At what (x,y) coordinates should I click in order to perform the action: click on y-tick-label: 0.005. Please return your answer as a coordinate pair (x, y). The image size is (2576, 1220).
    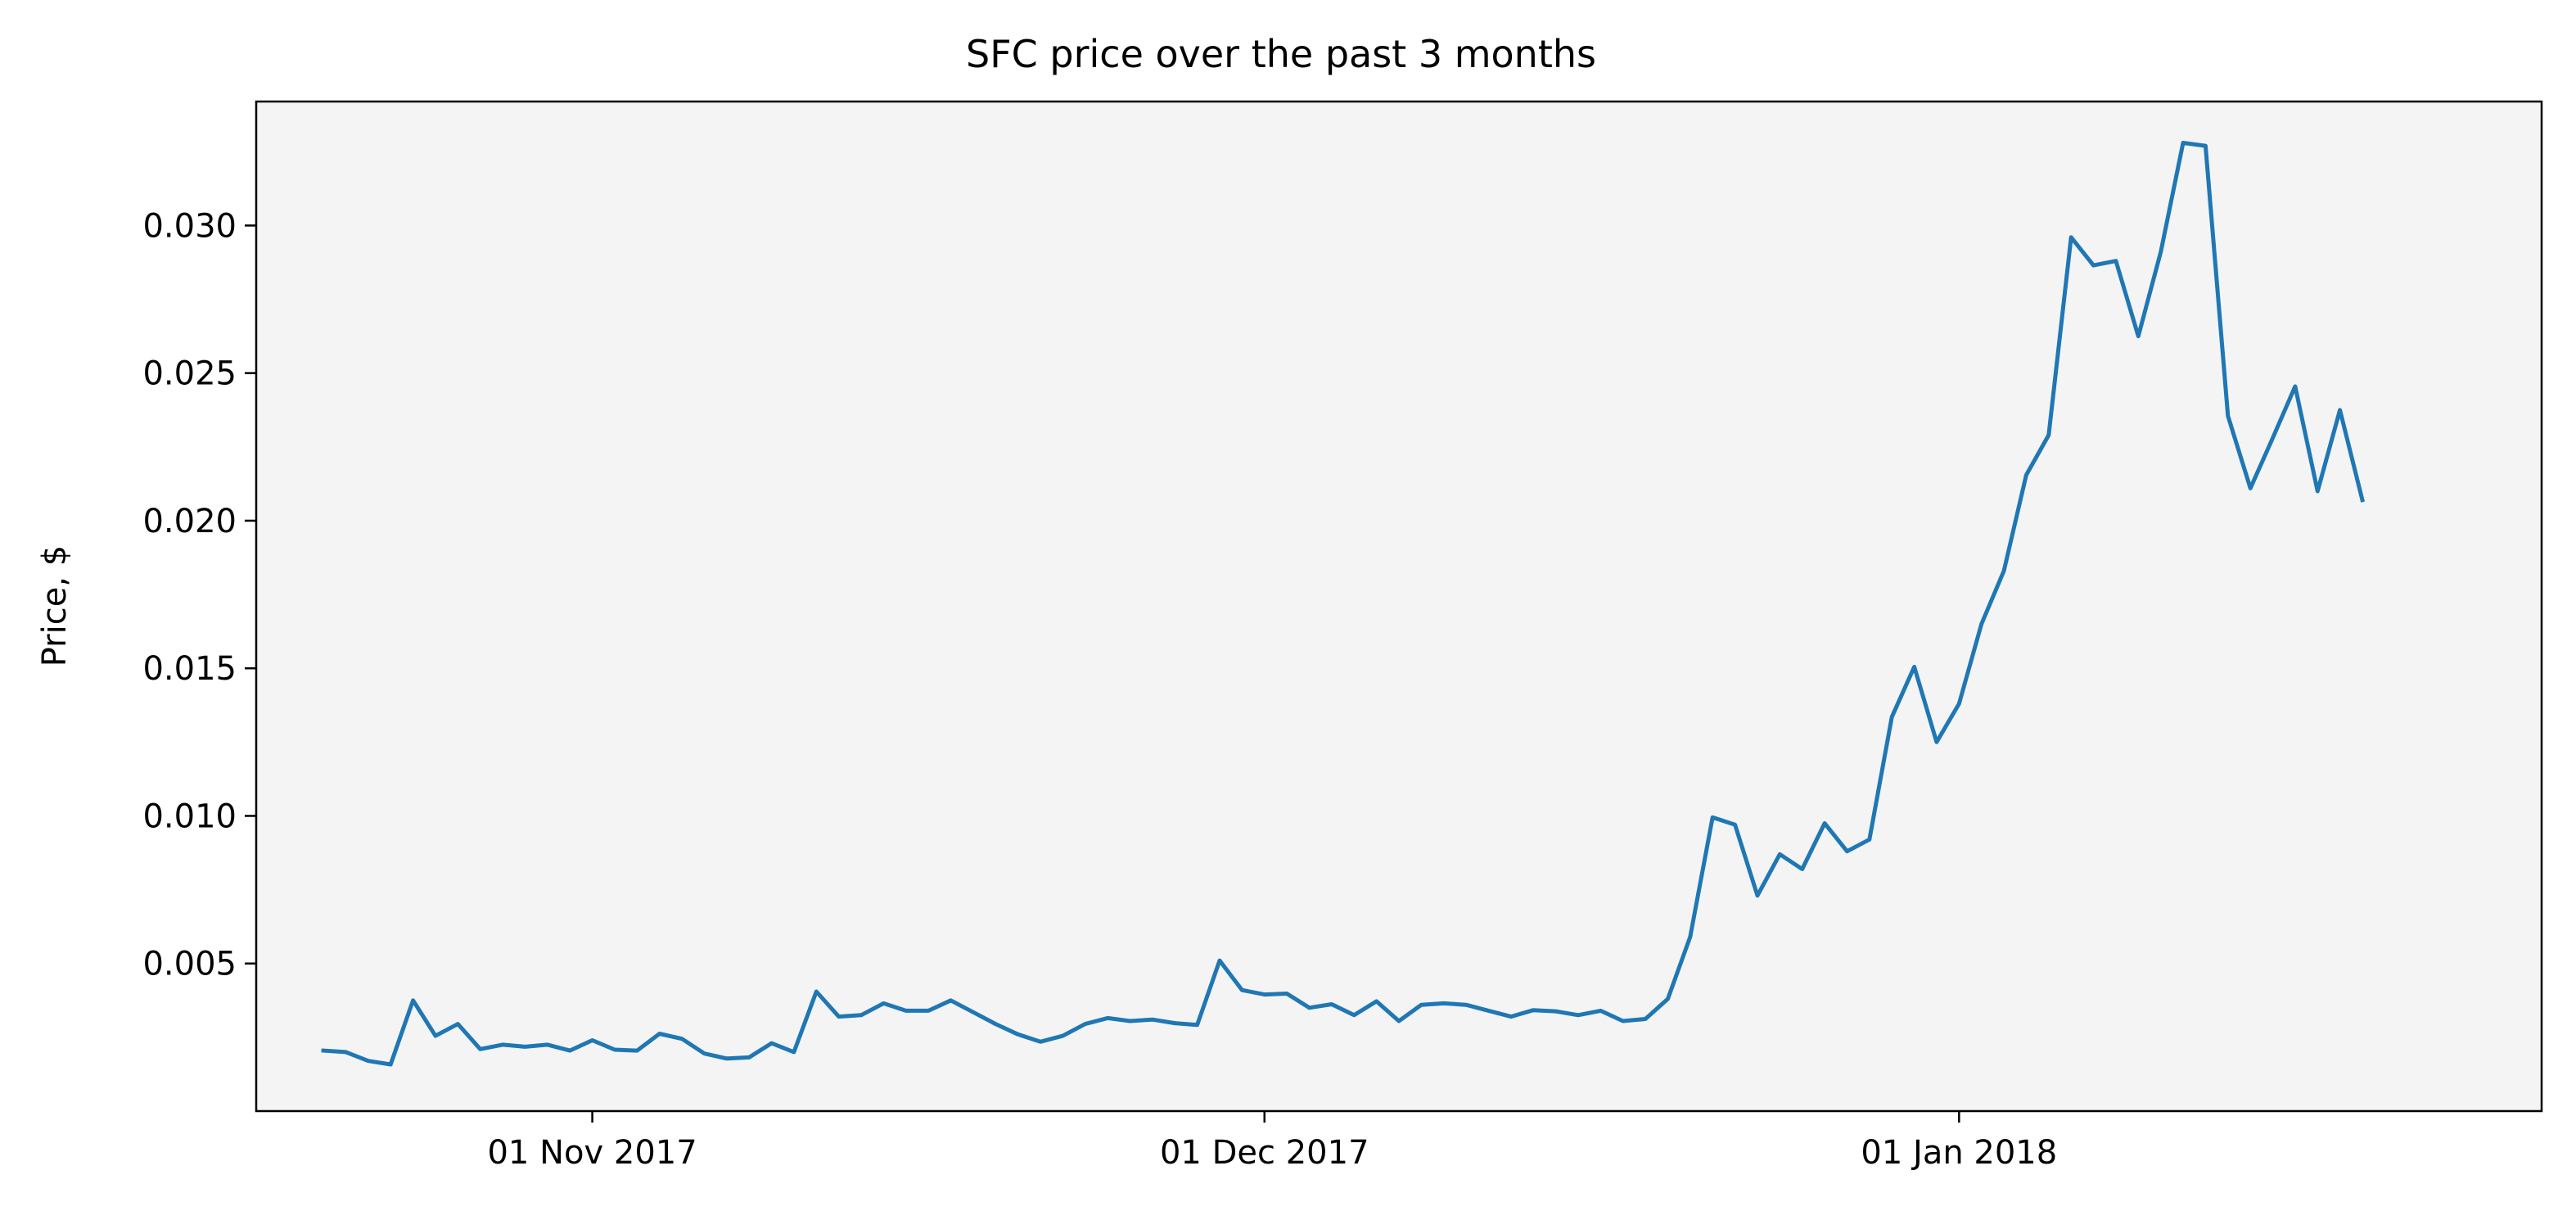
    Looking at the image, I should click on (189, 964).